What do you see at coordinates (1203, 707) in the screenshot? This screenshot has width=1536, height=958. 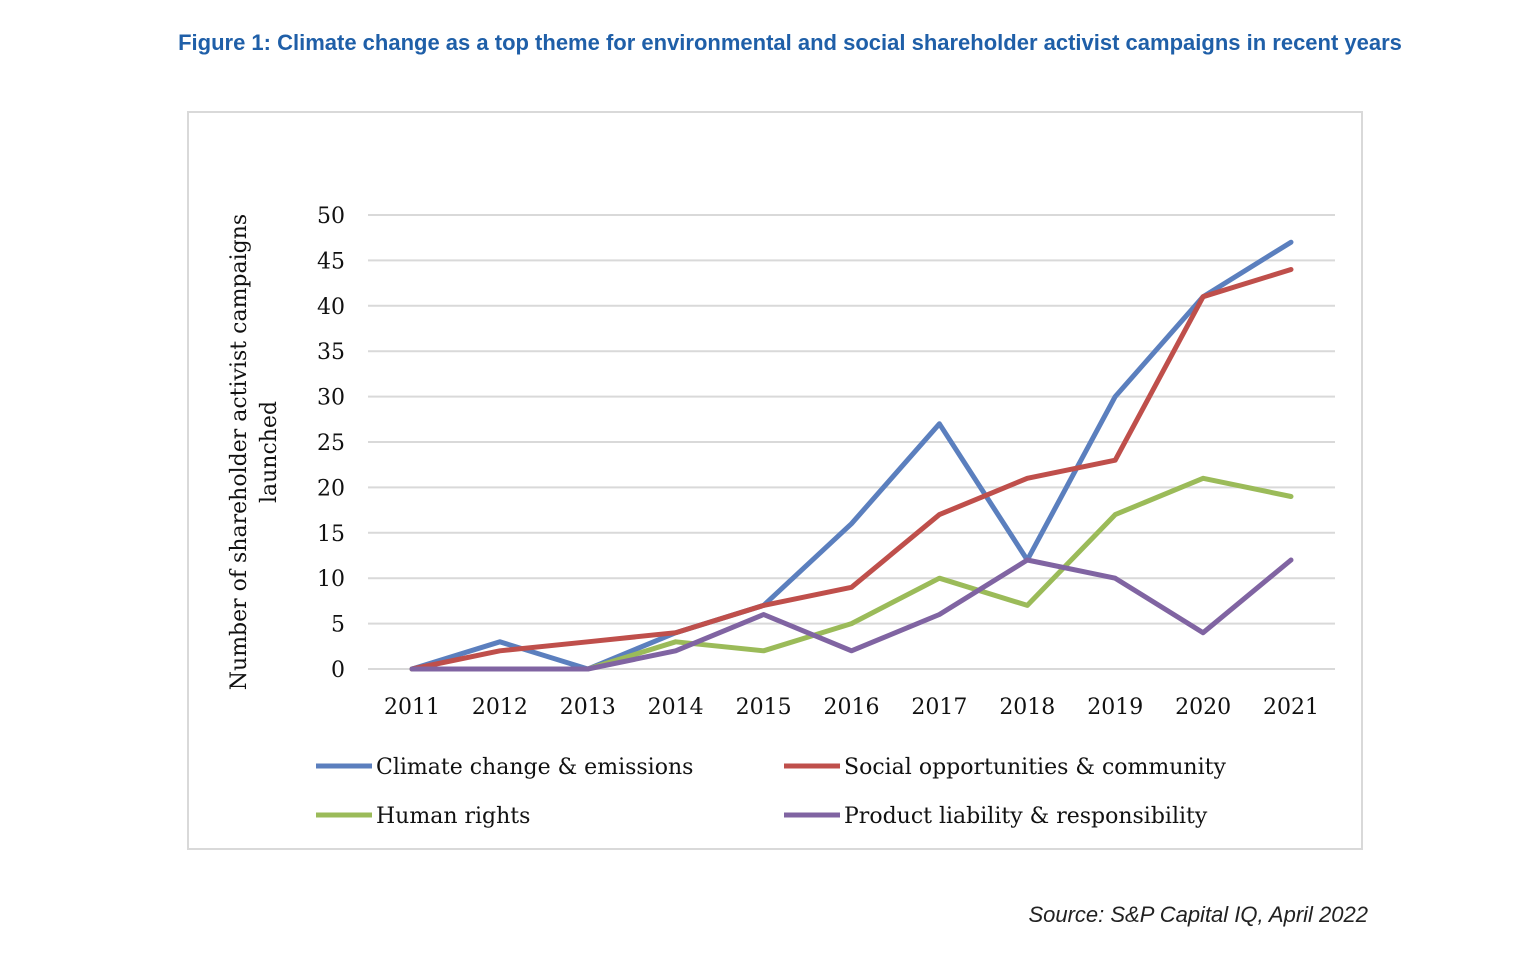 I see `x-tick-label: 2020` at bounding box center [1203, 707].